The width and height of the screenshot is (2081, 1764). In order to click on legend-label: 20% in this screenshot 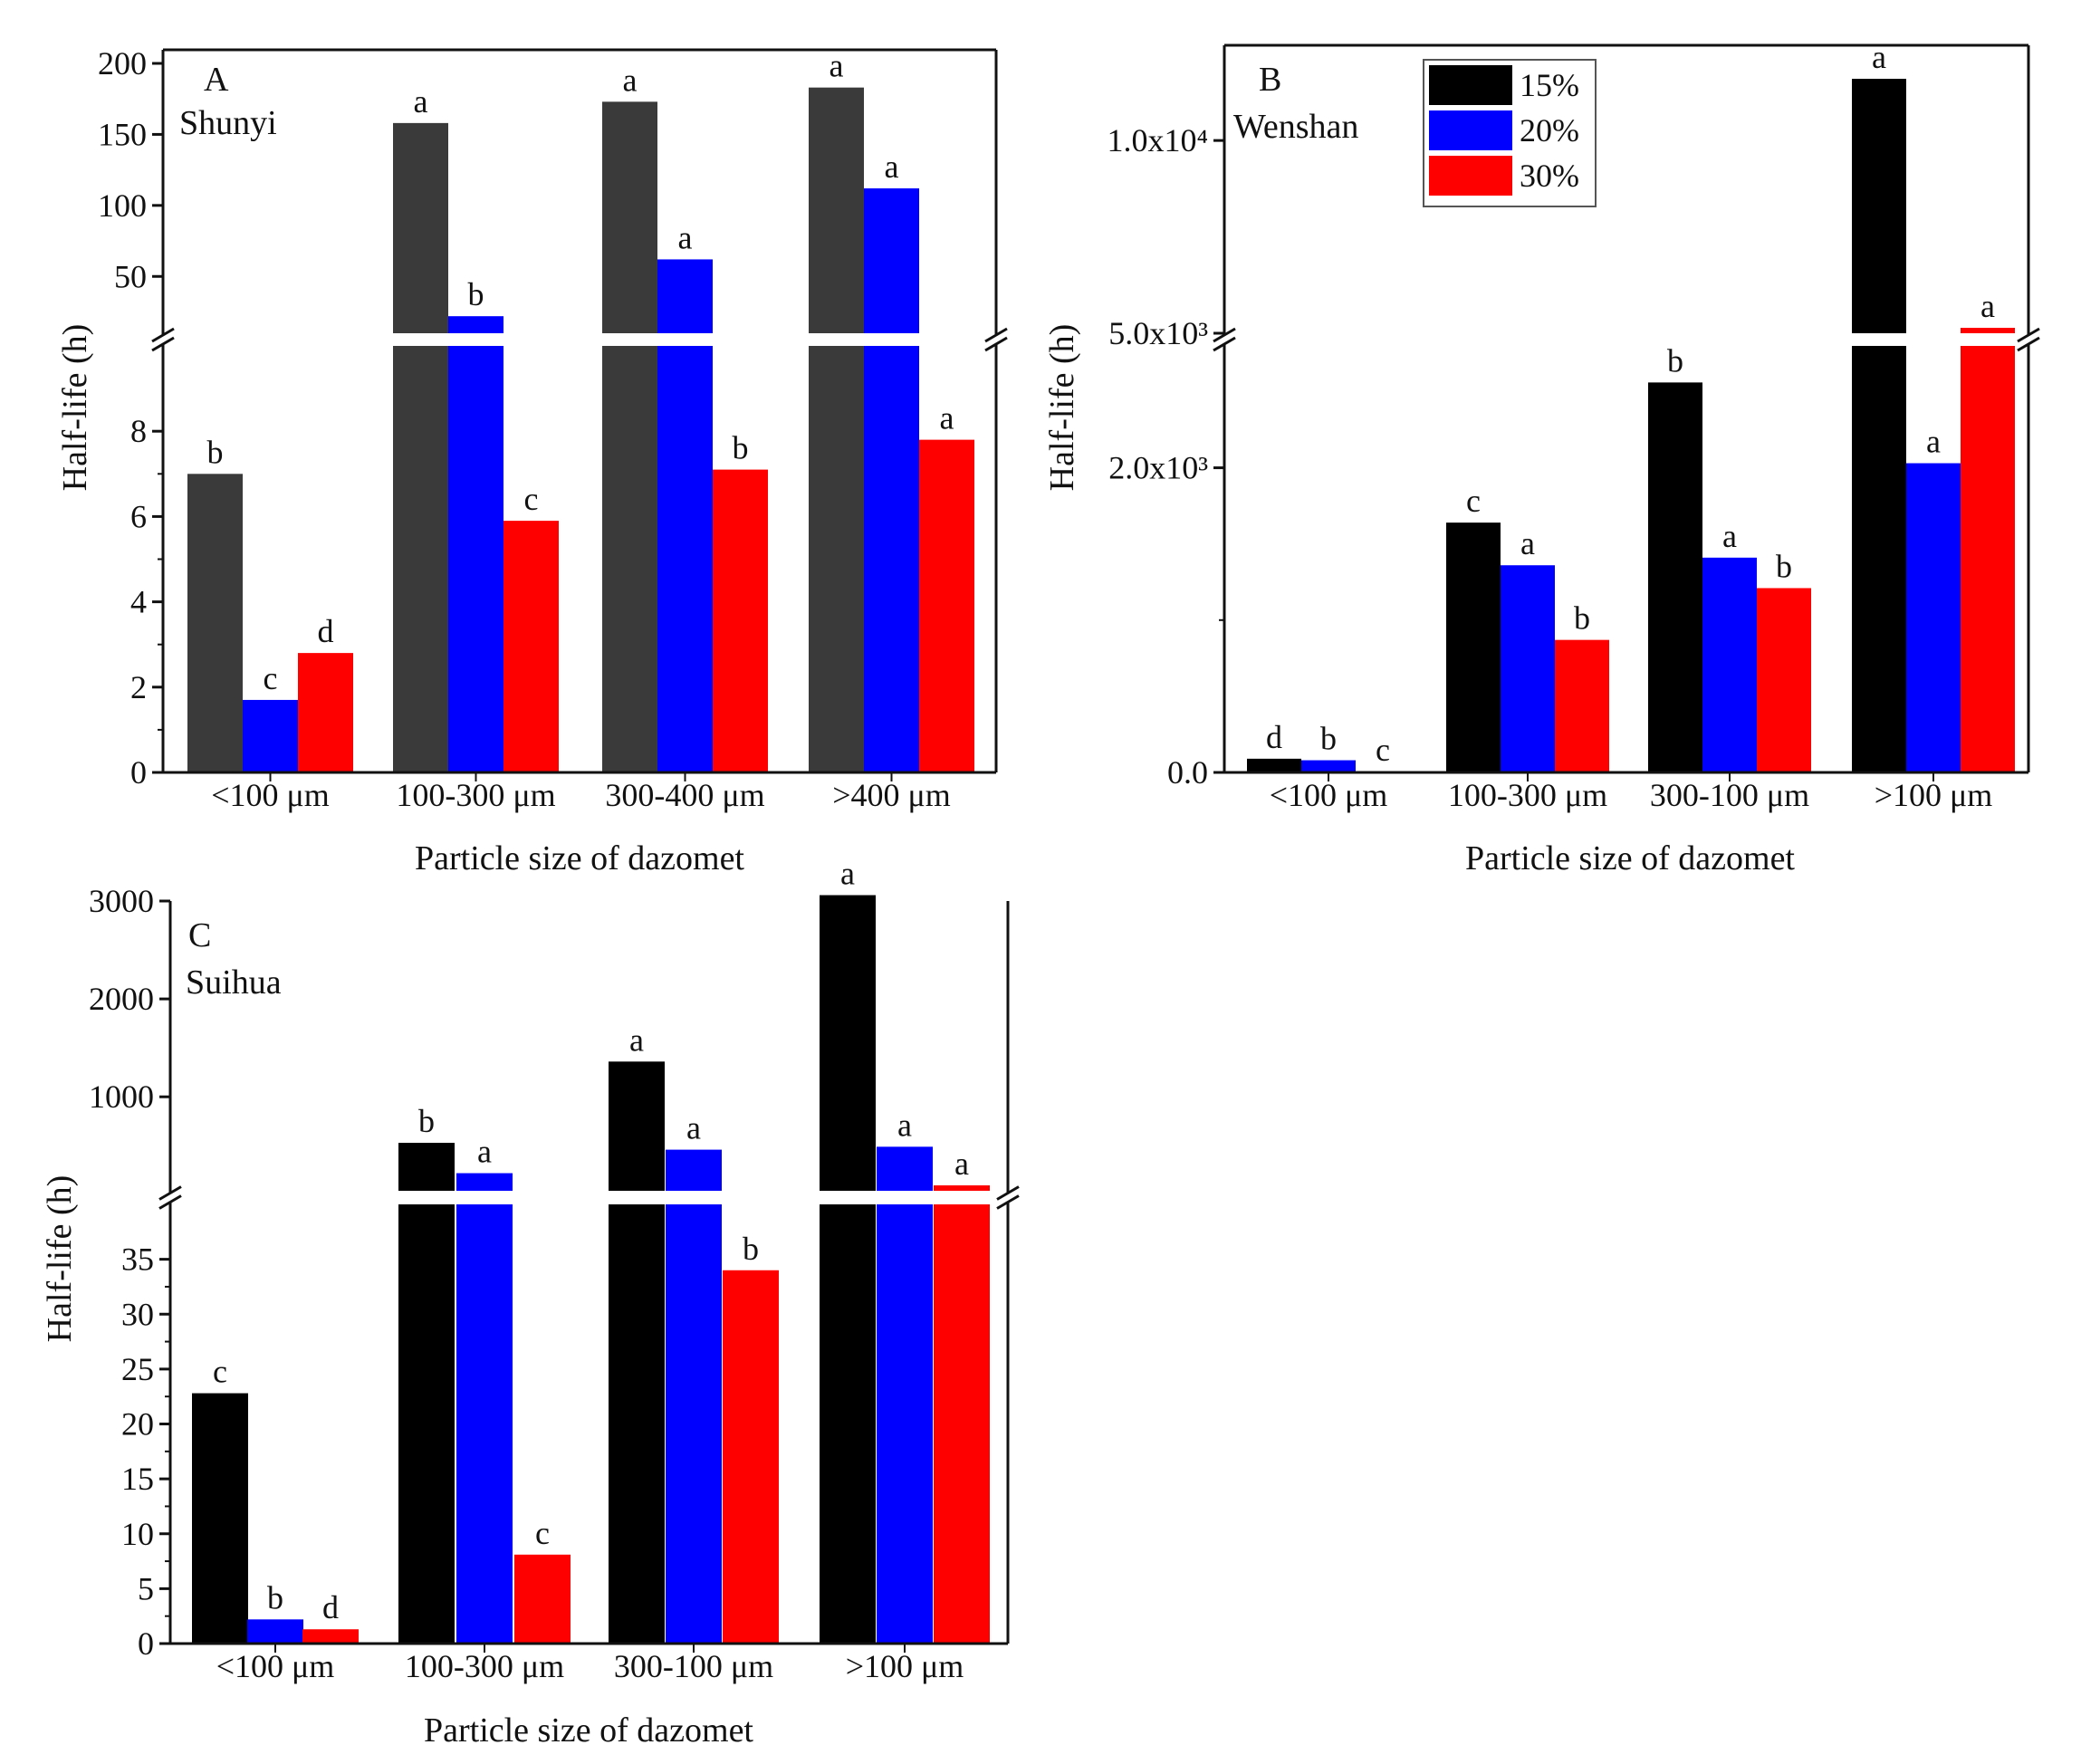, I will do `click(1549, 130)`.